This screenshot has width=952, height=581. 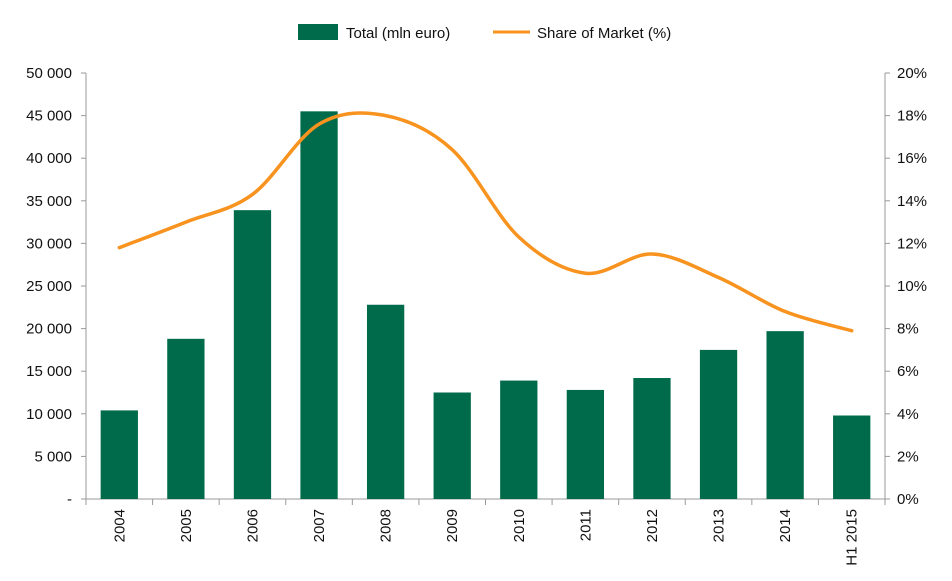 I want to click on y-right-tick-label: 14%, so click(x=912, y=201).